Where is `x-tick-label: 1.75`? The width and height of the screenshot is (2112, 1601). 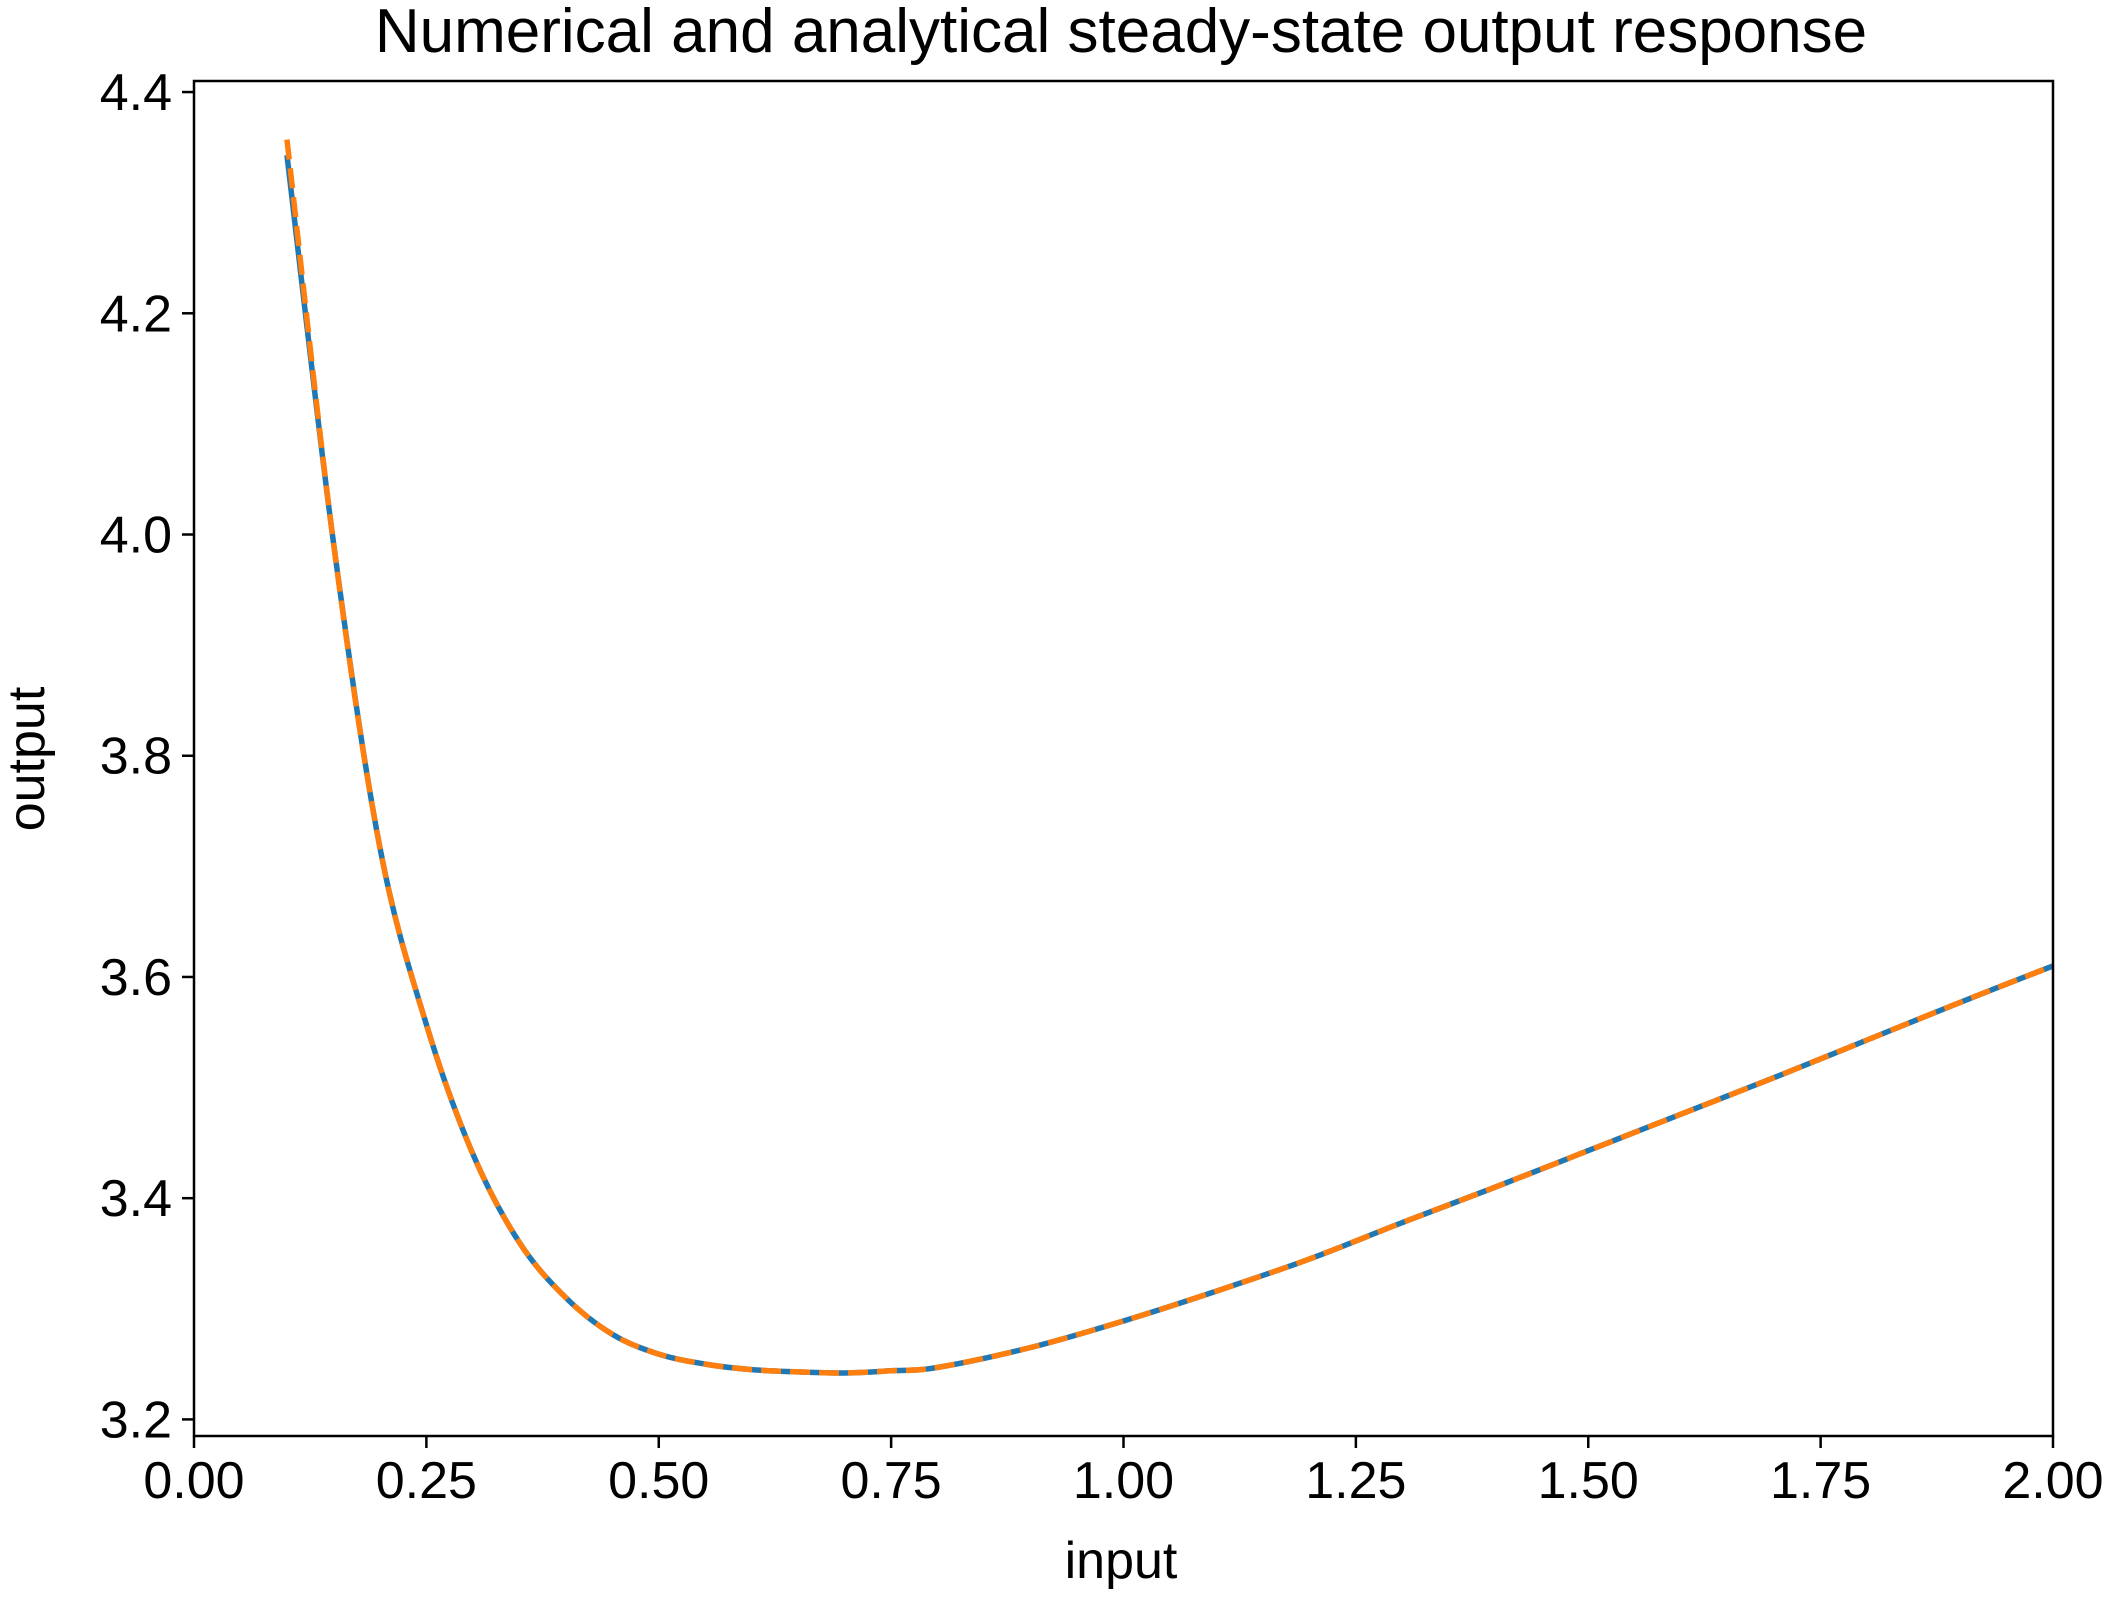 x-tick-label: 1.75 is located at coordinates (1820, 1481).